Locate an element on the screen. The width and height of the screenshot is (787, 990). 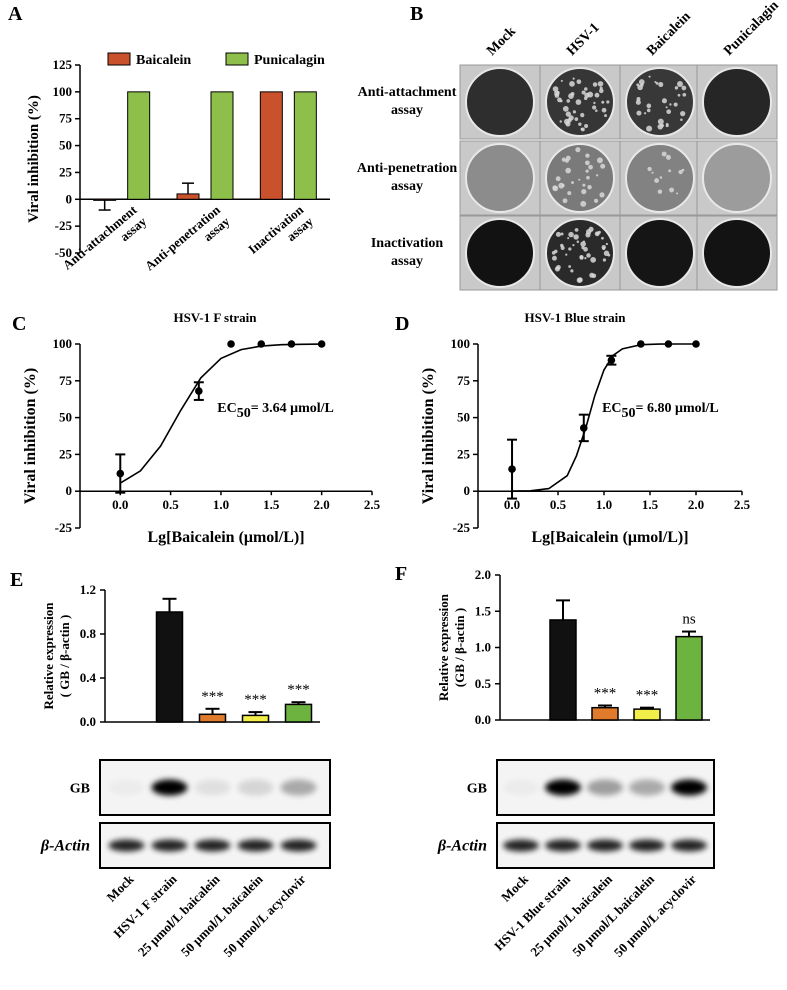
y-tick-label: 0.0 is located at coordinates (88, 721).